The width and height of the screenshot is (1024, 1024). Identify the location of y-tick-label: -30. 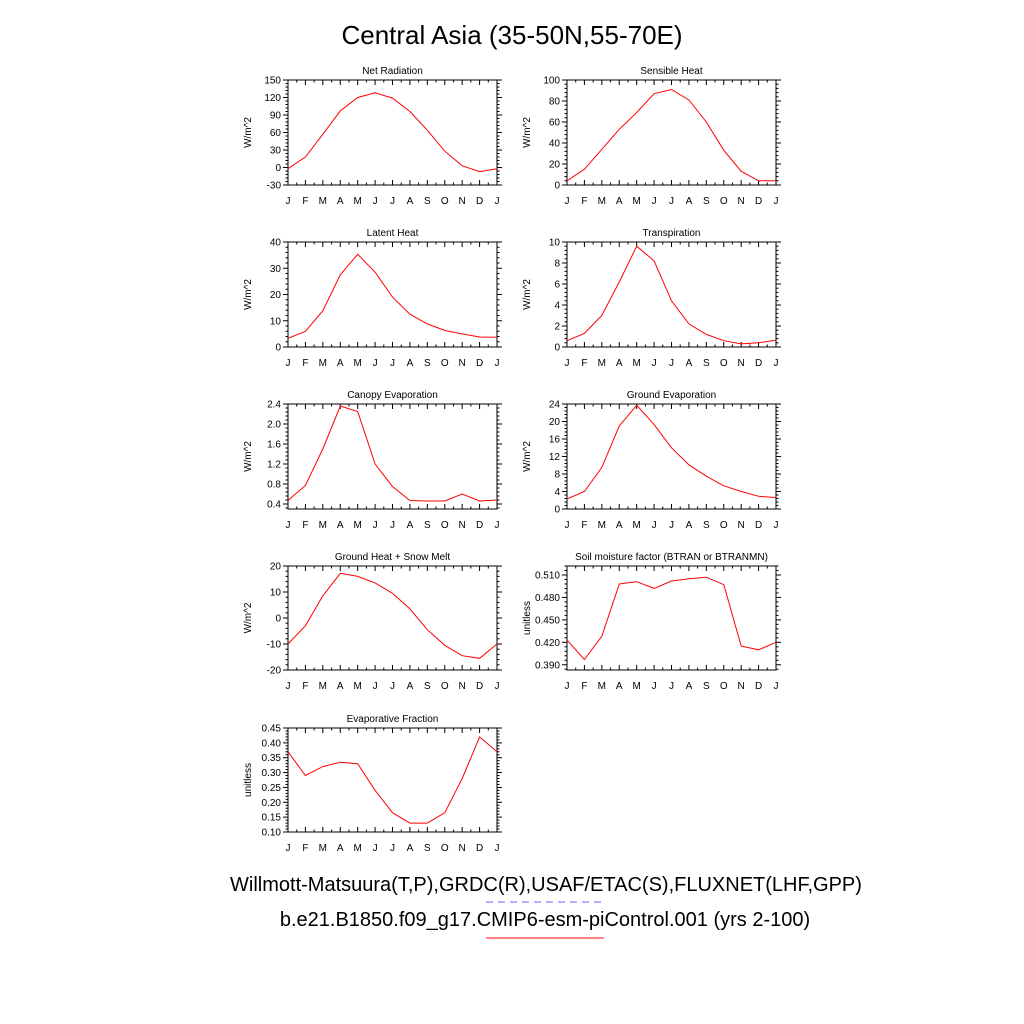
(274, 186).